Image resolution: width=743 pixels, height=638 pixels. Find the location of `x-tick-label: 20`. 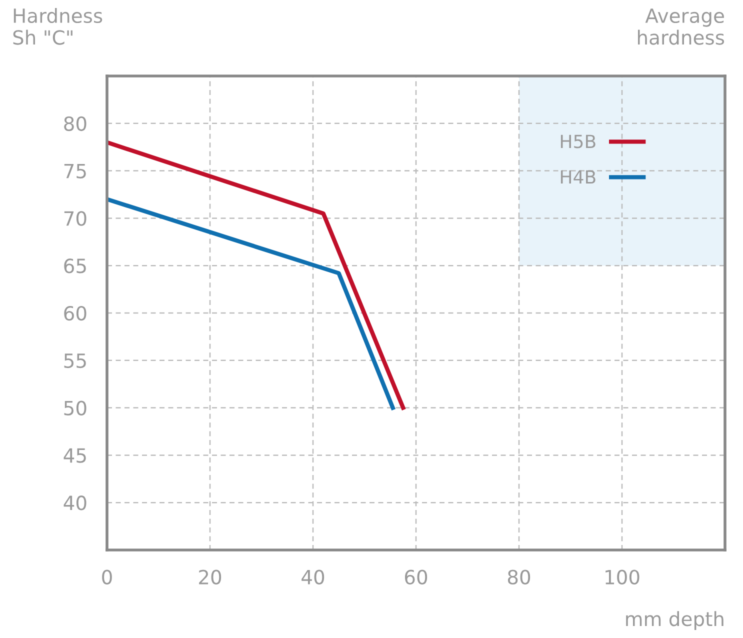

x-tick-label: 20 is located at coordinates (210, 577).